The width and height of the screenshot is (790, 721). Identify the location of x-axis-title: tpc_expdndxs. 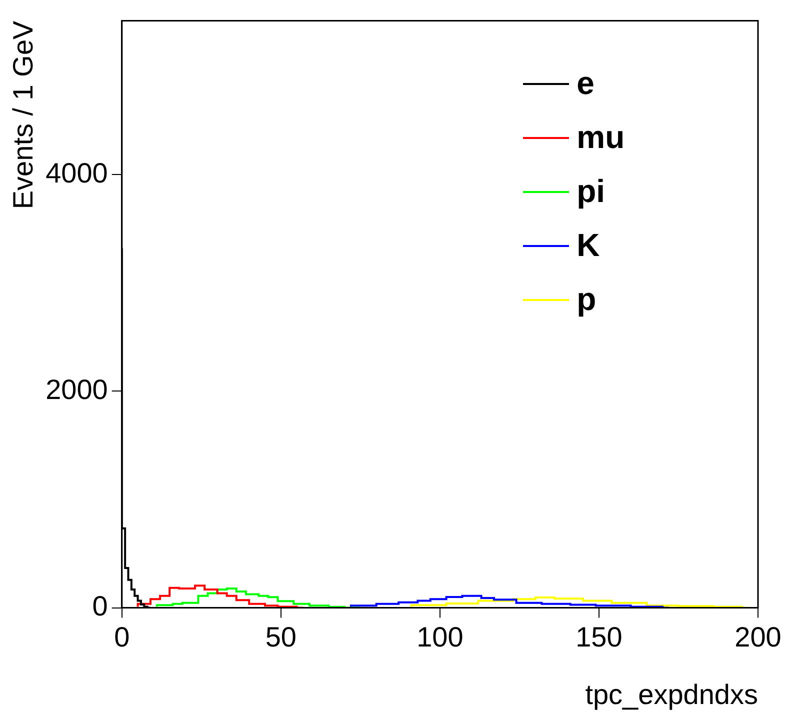
(671, 694).